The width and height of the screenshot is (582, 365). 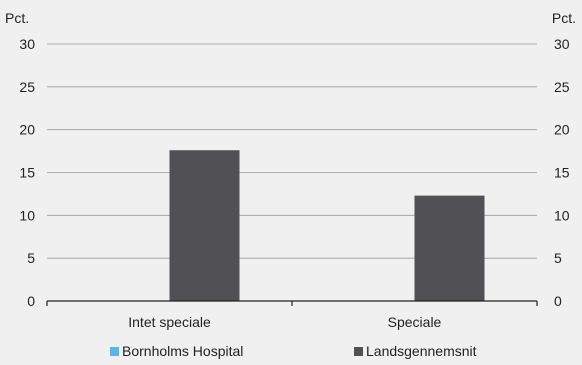 I want to click on y-tick-label-right: 10, so click(x=562, y=215).